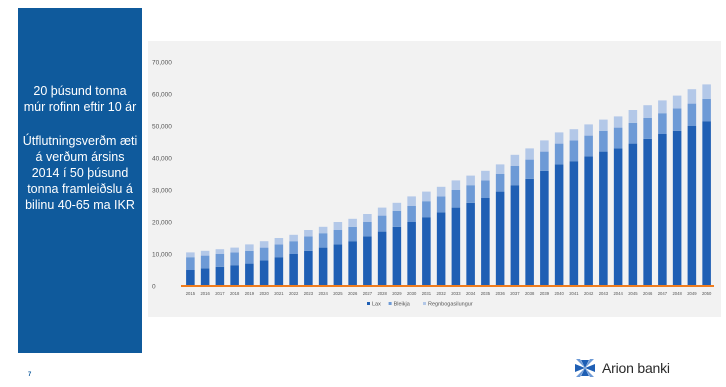 The image size is (726, 387). I want to click on y-tick-label: 30,000, so click(162, 191).